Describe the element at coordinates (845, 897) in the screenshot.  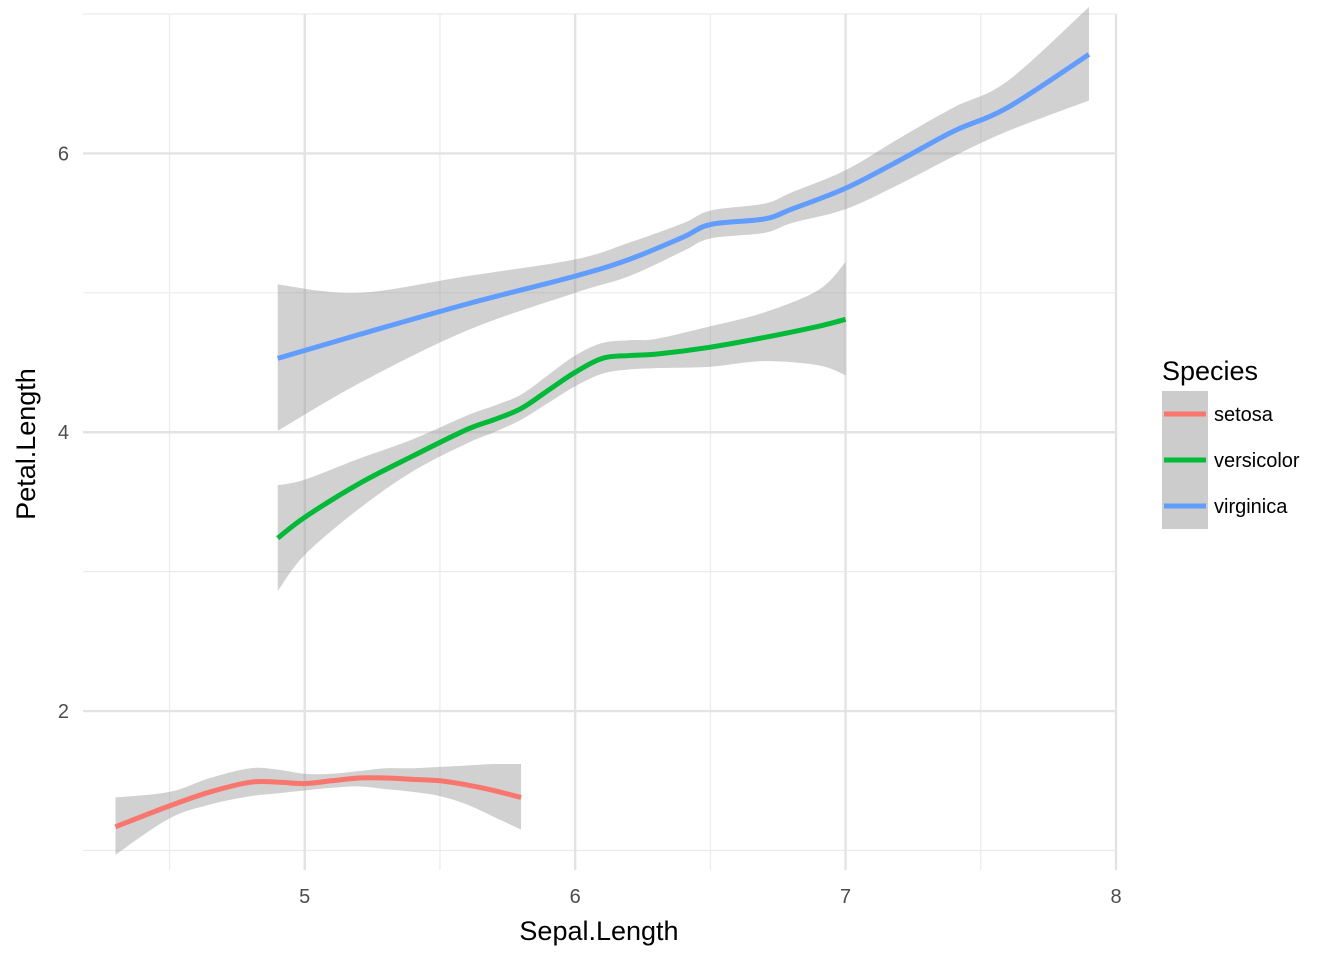
I see `x-tick-label: 7` at that location.